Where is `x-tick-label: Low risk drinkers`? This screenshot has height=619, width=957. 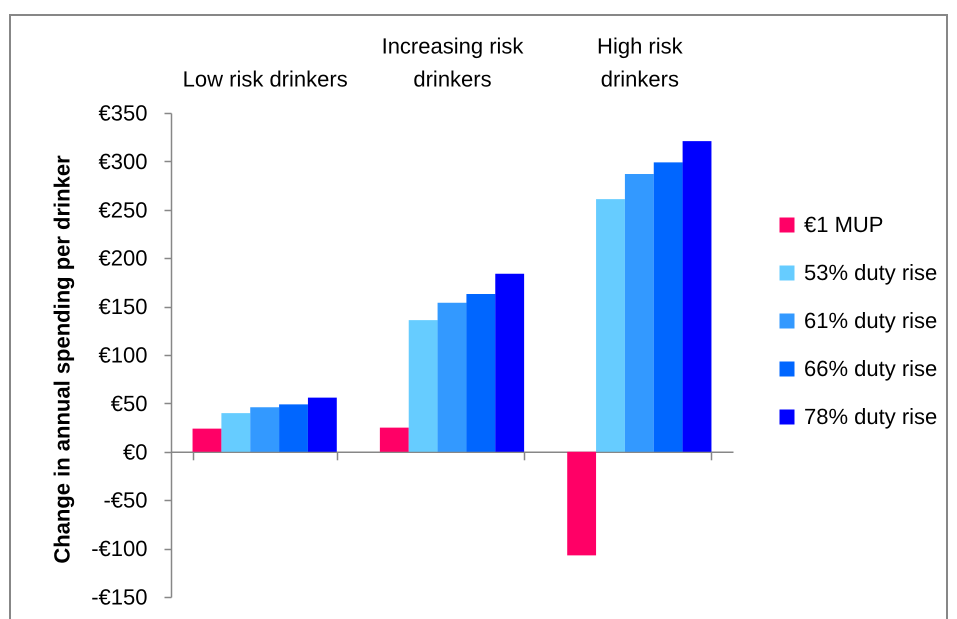 x-tick-label: Low risk drinkers is located at coordinates (265, 79).